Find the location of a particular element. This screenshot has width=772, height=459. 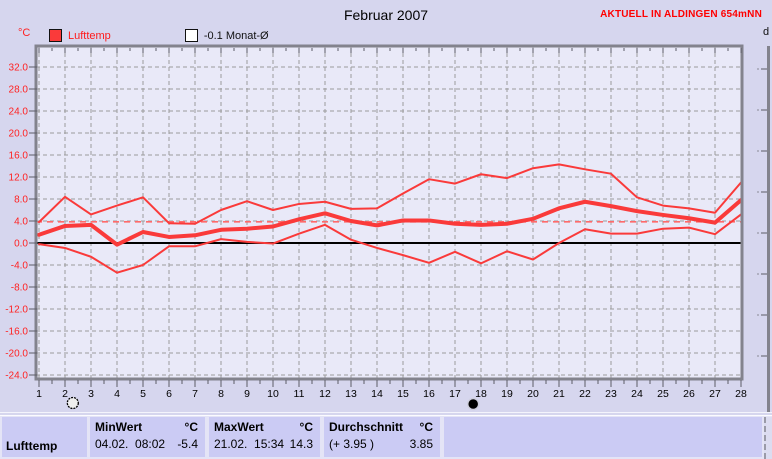

minwert-number: -5.4 is located at coordinates (187, 444).